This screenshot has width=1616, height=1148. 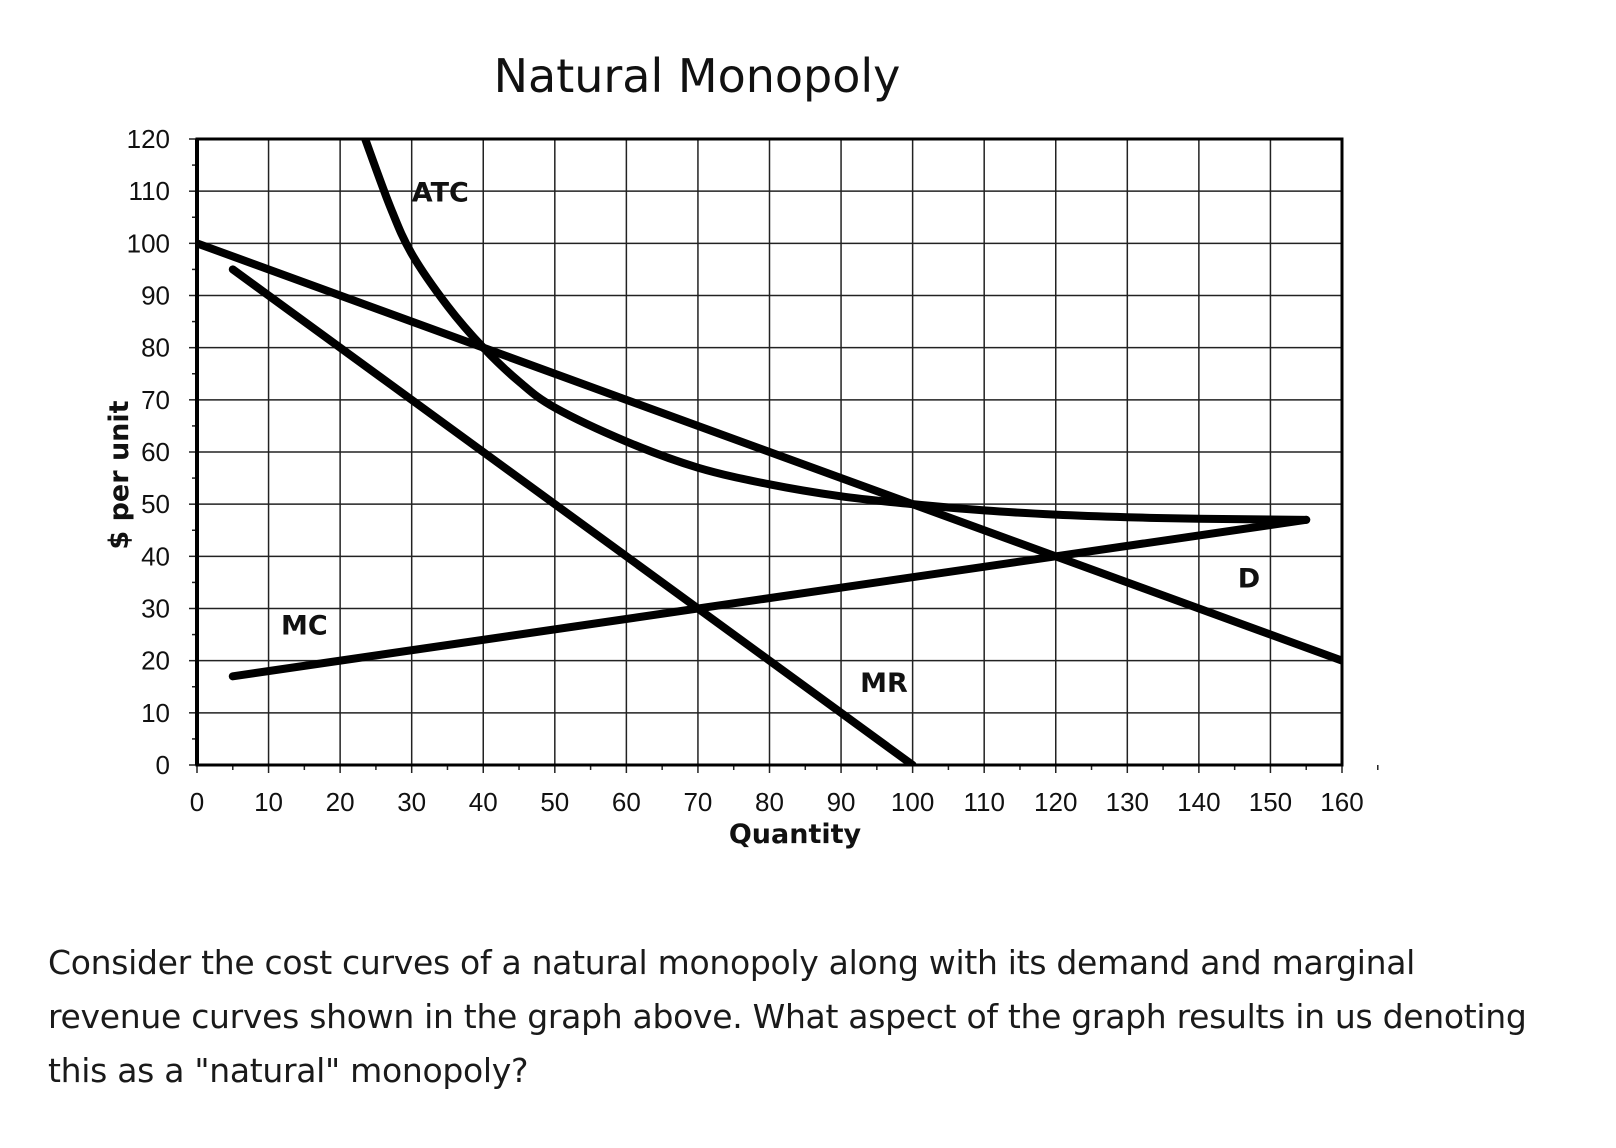 What do you see at coordinates (1270, 802) in the screenshot?
I see `x-tick-label: 150` at bounding box center [1270, 802].